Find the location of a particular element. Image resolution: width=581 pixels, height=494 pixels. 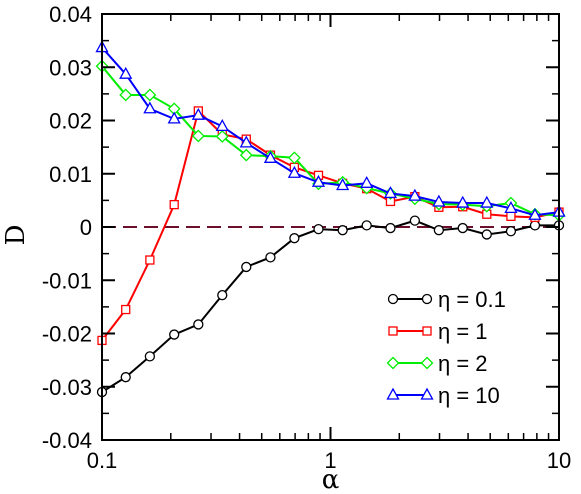

y-tick-label: -0.04 is located at coordinates (67, 440).